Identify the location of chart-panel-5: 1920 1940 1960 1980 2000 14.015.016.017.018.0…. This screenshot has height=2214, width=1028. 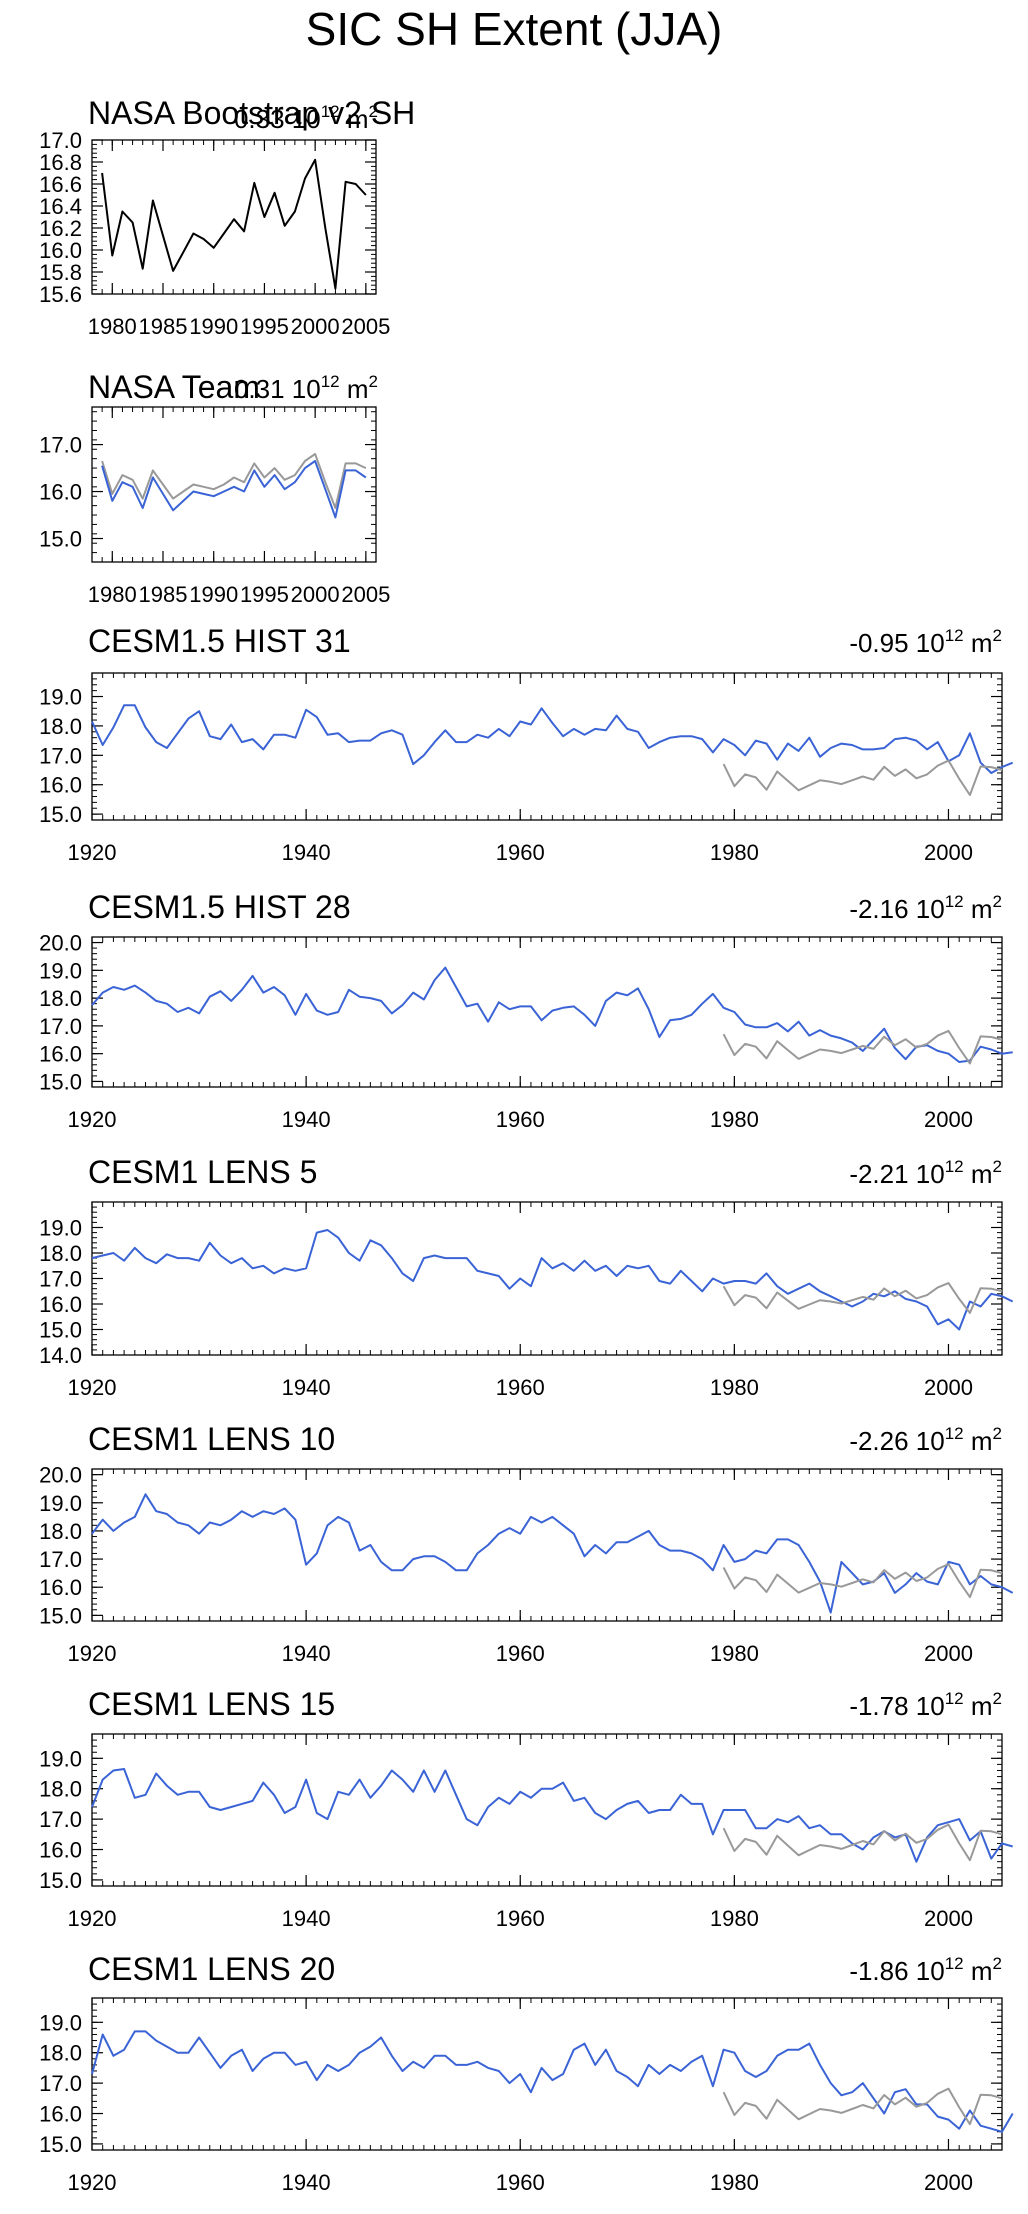
(526, 1277).